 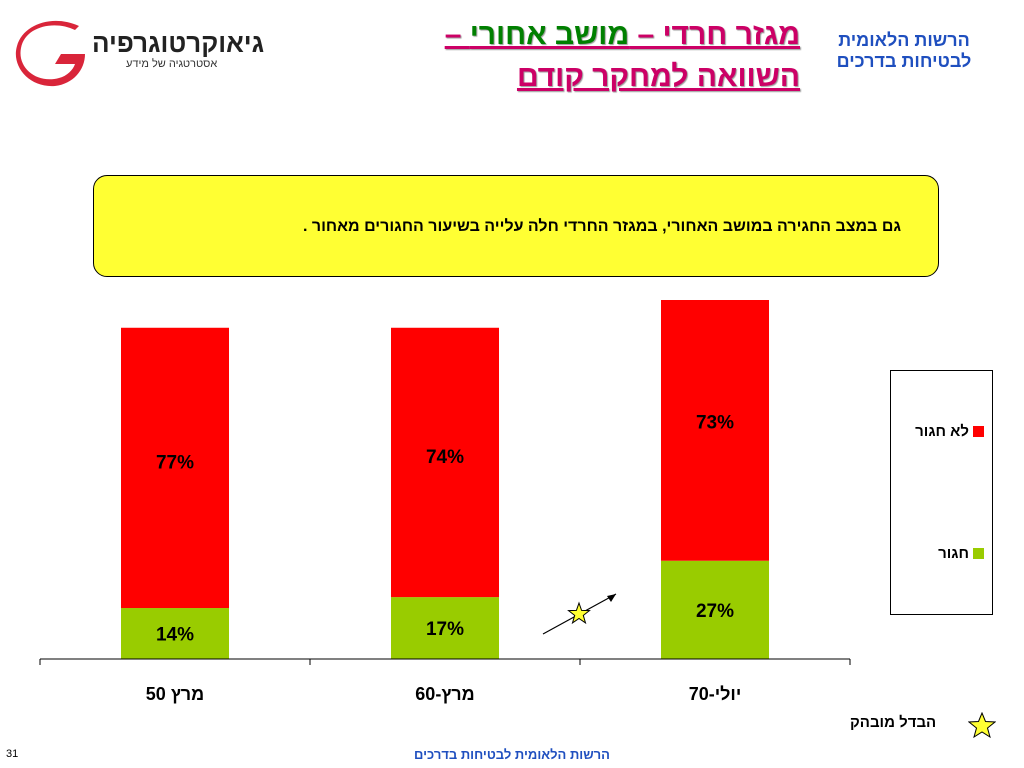 What do you see at coordinates (512, 754) in the screenshot?
I see `footer-org: הרשות הלאומית לבטיחות בדרכים` at bounding box center [512, 754].